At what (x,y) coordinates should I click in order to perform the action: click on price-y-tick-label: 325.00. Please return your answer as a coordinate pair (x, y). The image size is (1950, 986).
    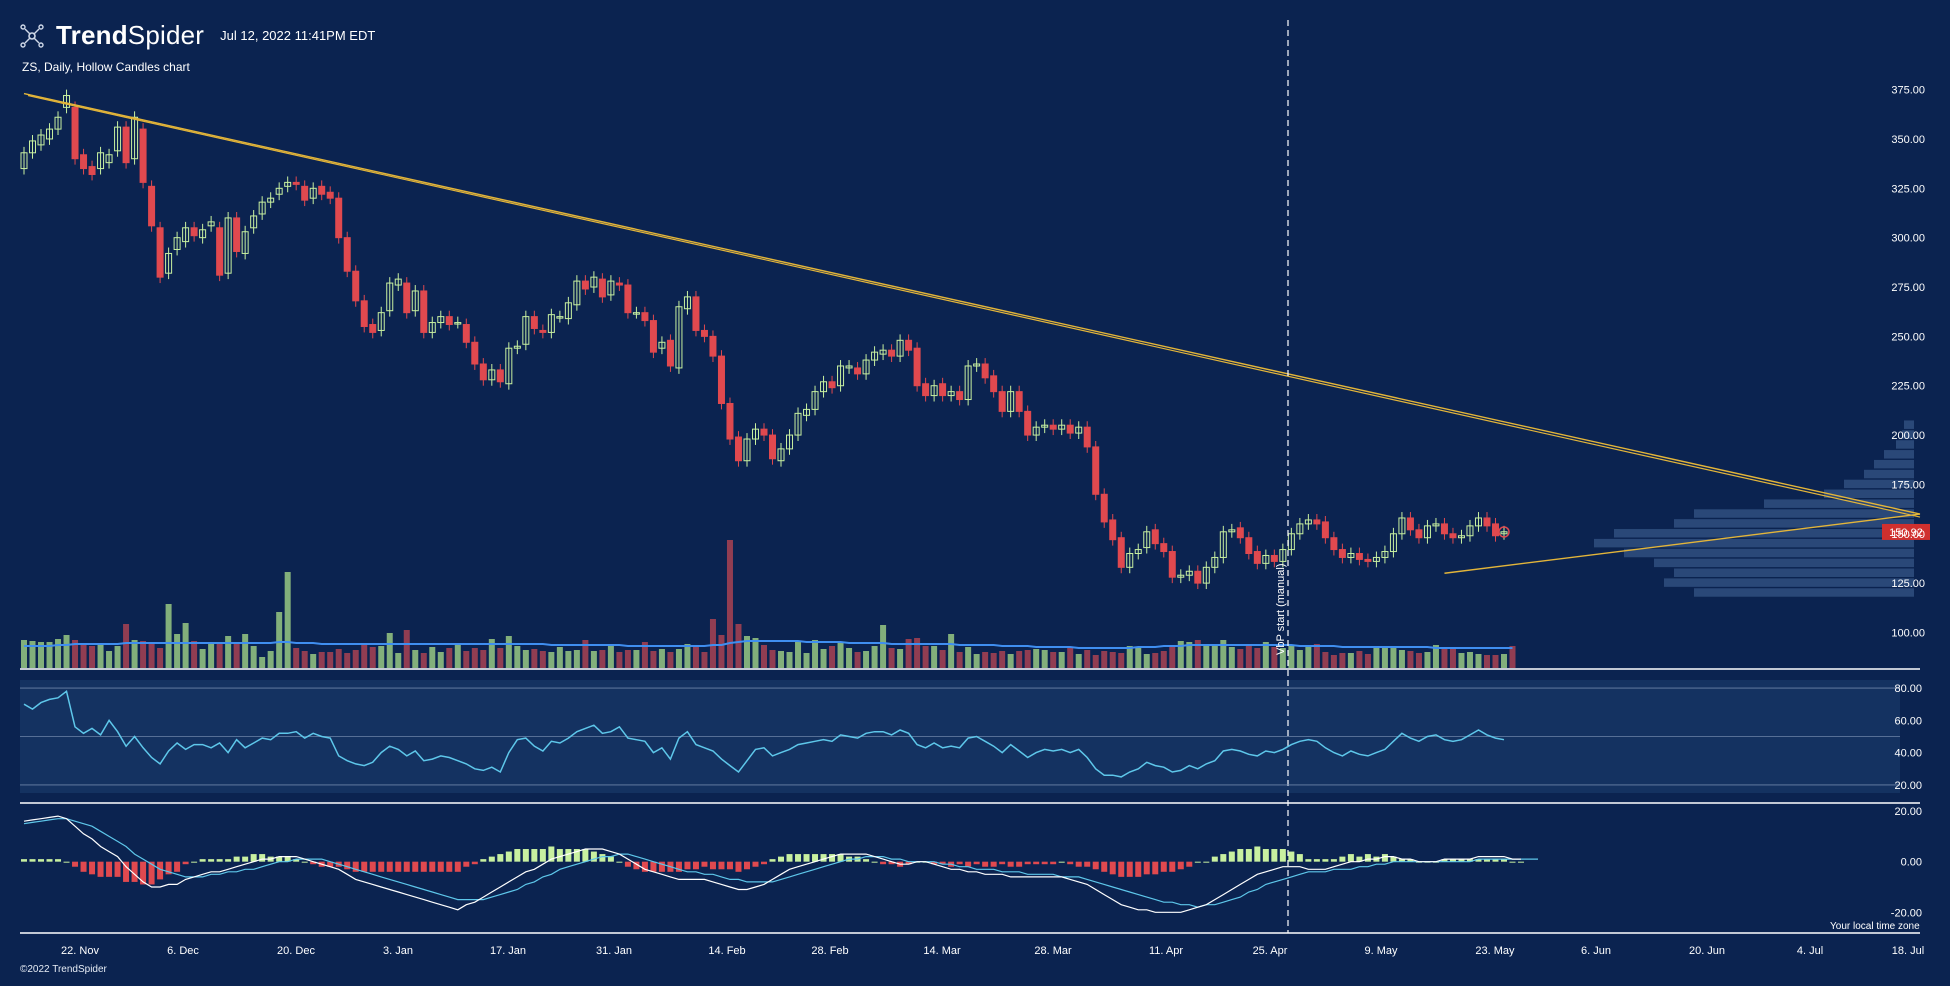
    Looking at the image, I should click on (1908, 189).